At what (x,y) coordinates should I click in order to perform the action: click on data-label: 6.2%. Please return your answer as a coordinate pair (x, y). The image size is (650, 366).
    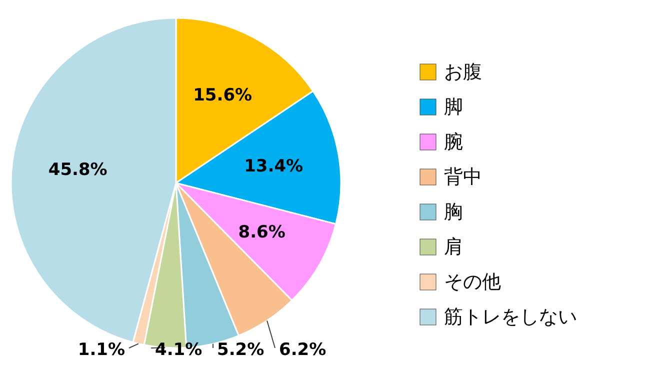
    Looking at the image, I should click on (302, 350).